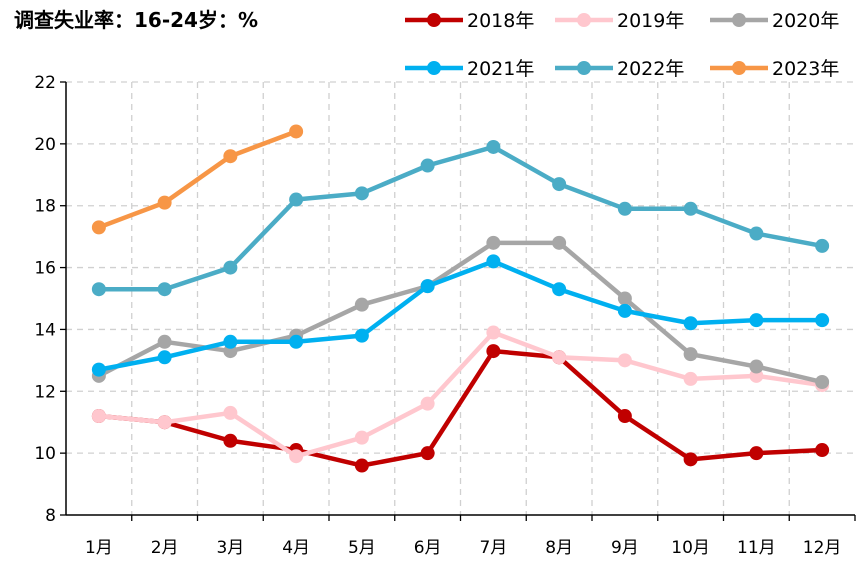  What do you see at coordinates (136, 20) in the screenshot?
I see `chart-title: 调查失业率：16-24岁：%` at bounding box center [136, 20].